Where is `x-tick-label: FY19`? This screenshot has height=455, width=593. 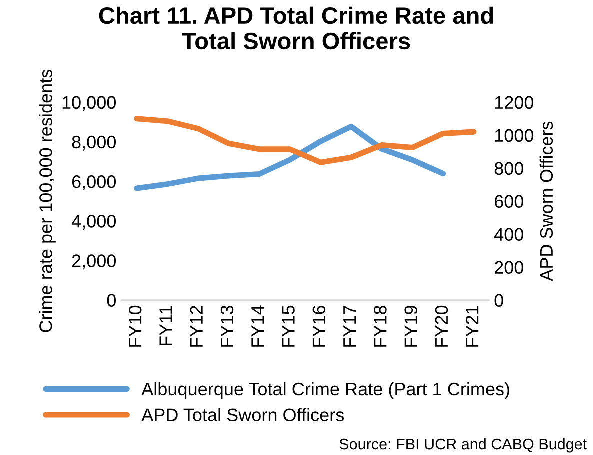
x-tick-label: FY19 is located at coordinates (411, 326).